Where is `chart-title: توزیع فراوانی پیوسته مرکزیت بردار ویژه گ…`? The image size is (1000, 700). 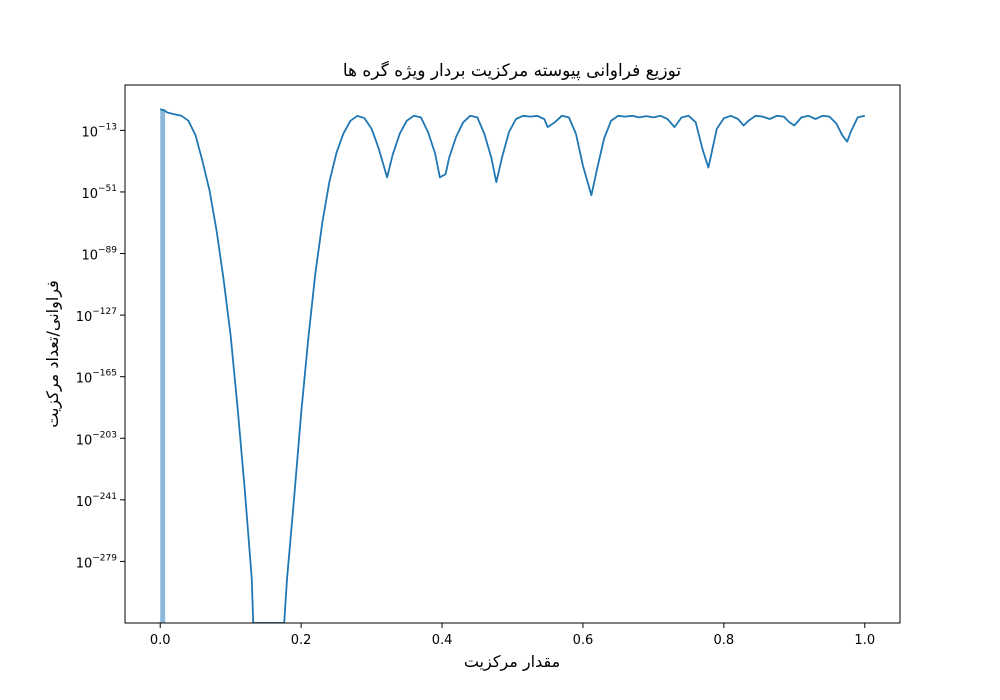 chart-title: توزیع فراوانی پیوسته مرکزیت بردار ویژه گ… is located at coordinates (512, 70).